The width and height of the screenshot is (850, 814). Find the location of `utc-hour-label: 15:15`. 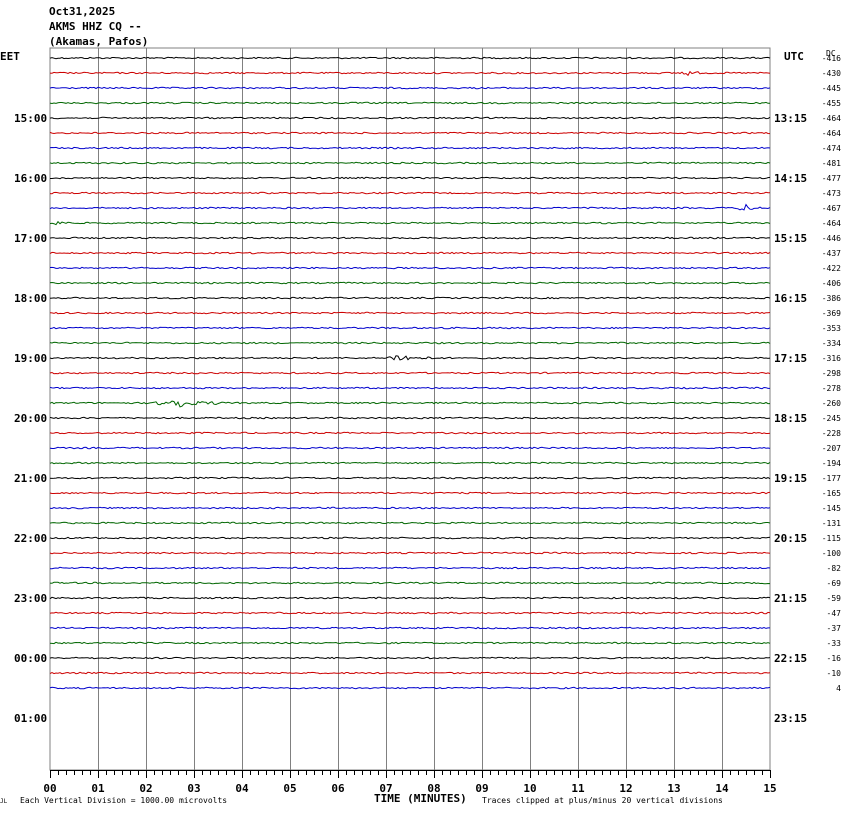

utc-hour-label: 15:15 is located at coordinates (790, 238).